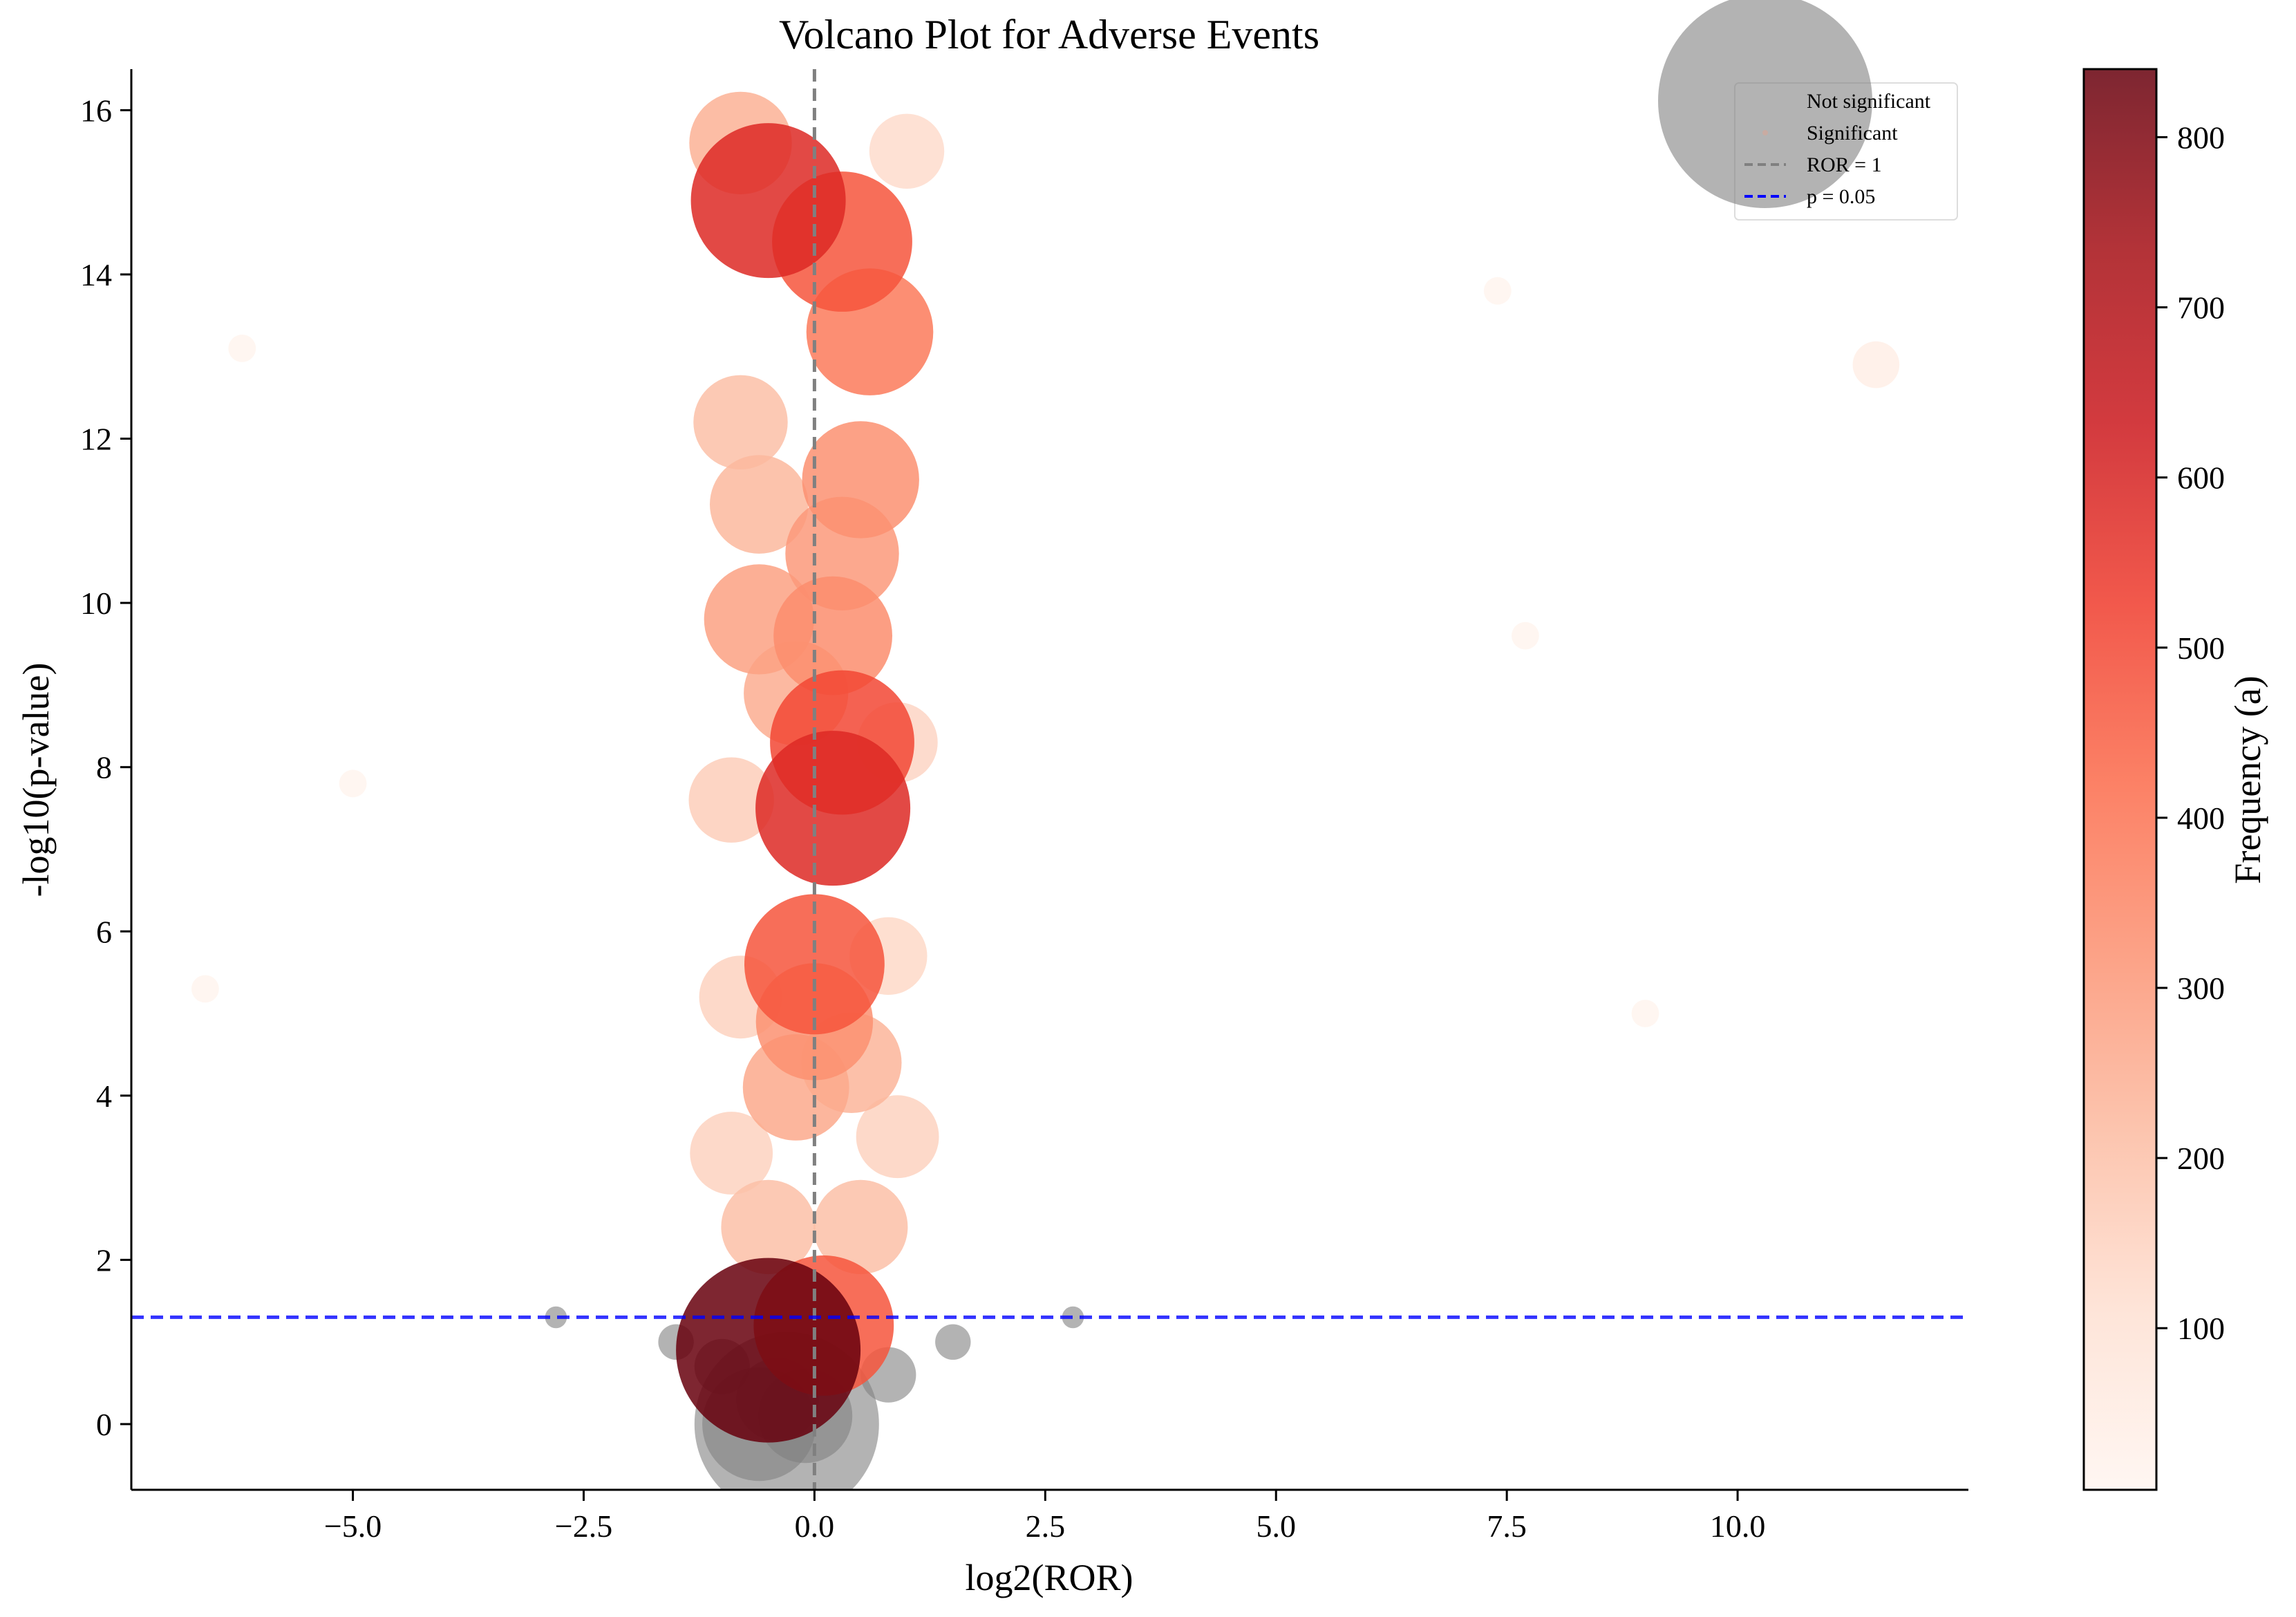 The width and height of the screenshot is (2296, 1617). I want to click on colorbar-tick-label: 500, so click(2201, 648).